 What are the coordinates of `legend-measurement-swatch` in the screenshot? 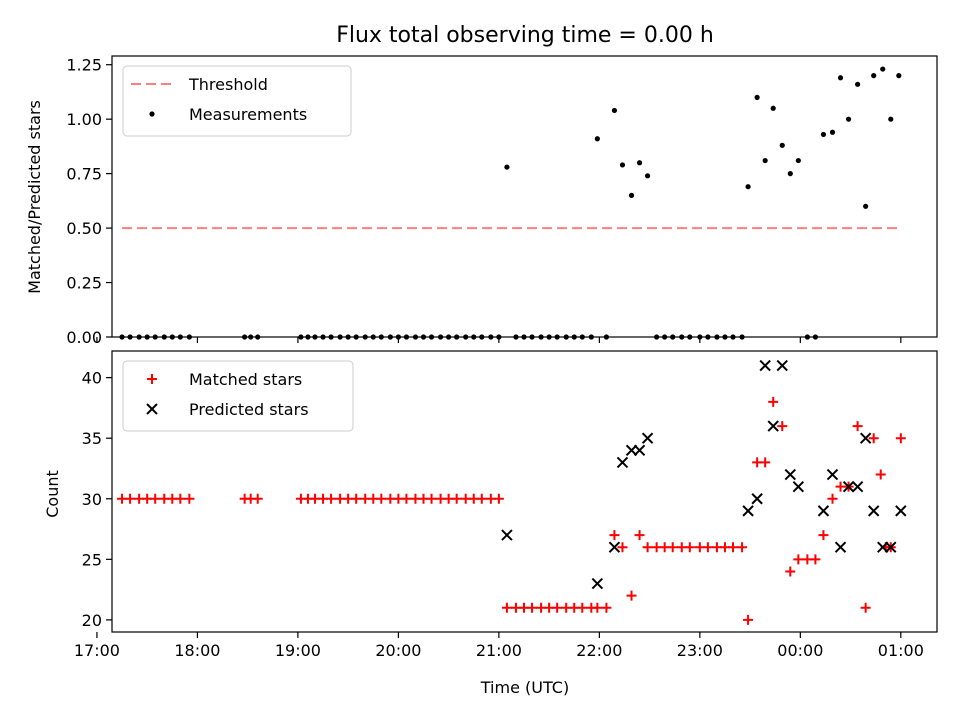 It's located at (152, 114).